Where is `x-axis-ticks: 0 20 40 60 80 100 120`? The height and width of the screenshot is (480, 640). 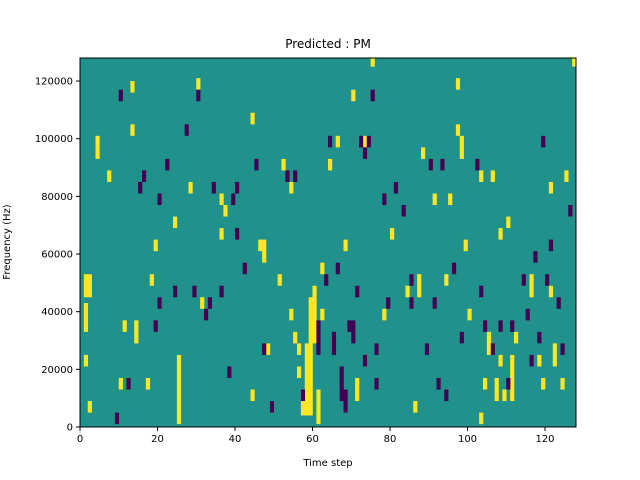
x-axis-ticks: 0 20 40 60 80 100 120 is located at coordinates (316, 436).